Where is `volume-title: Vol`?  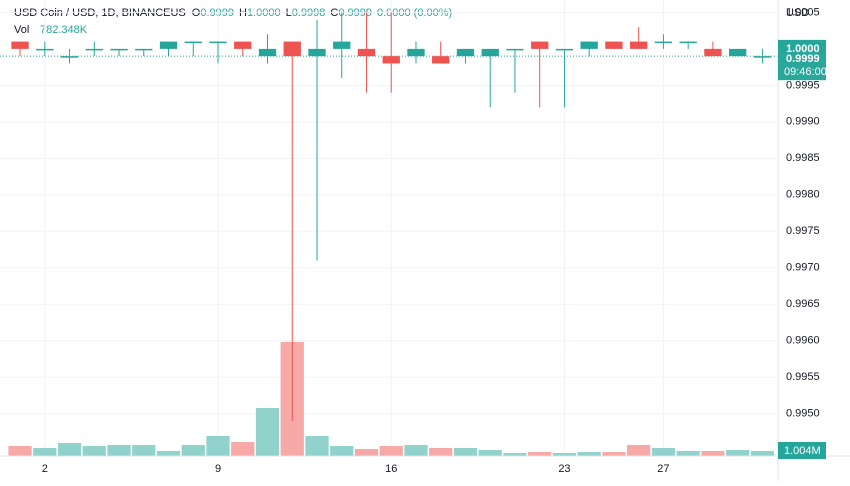
volume-title: Vol is located at coordinates (21, 30).